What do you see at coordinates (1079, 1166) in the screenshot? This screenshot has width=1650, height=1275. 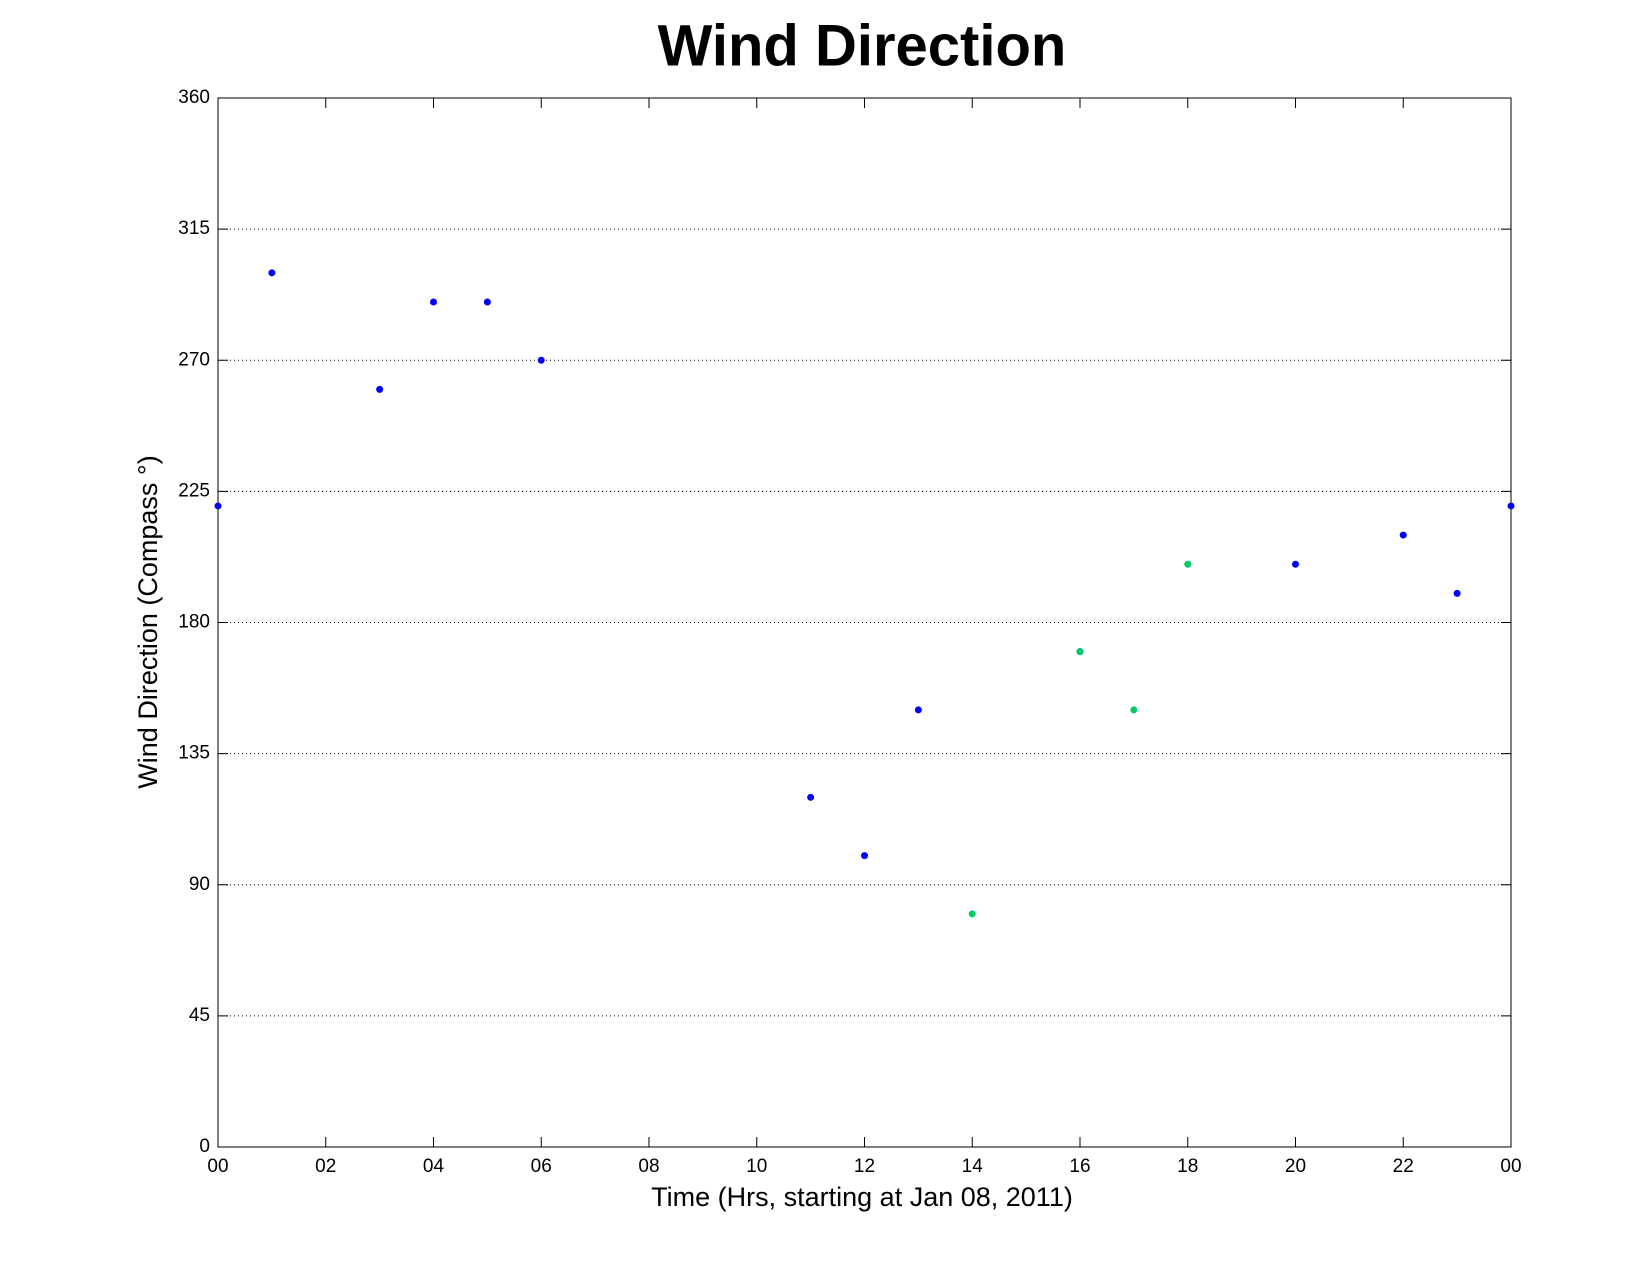 I see `x-tick-label: 16` at bounding box center [1079, 1166].